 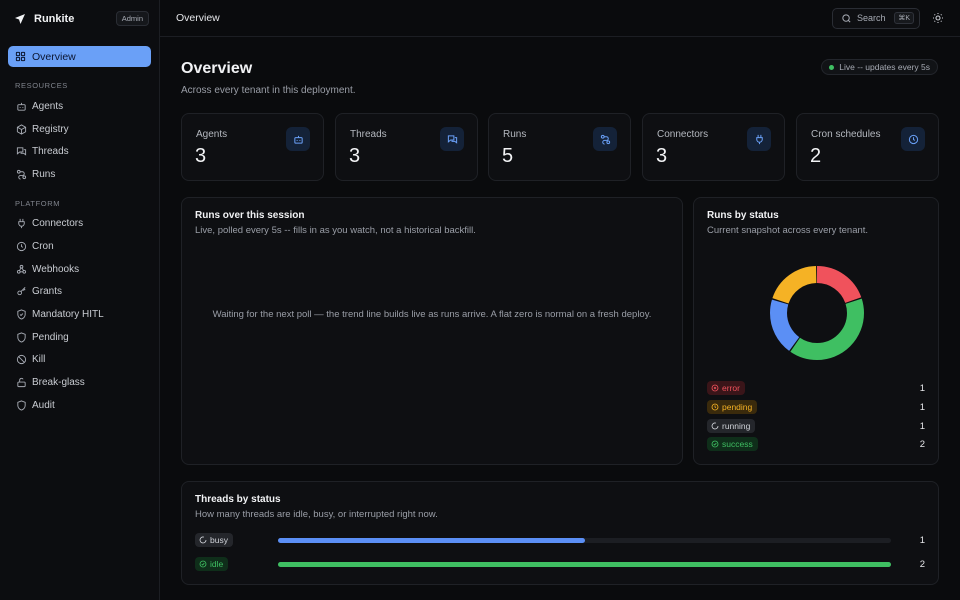 What do you see at coordinates (713, 147) in the screenshot?
I see `stat-card-connectors: Connectors 3` at bounding box center [713, 147].